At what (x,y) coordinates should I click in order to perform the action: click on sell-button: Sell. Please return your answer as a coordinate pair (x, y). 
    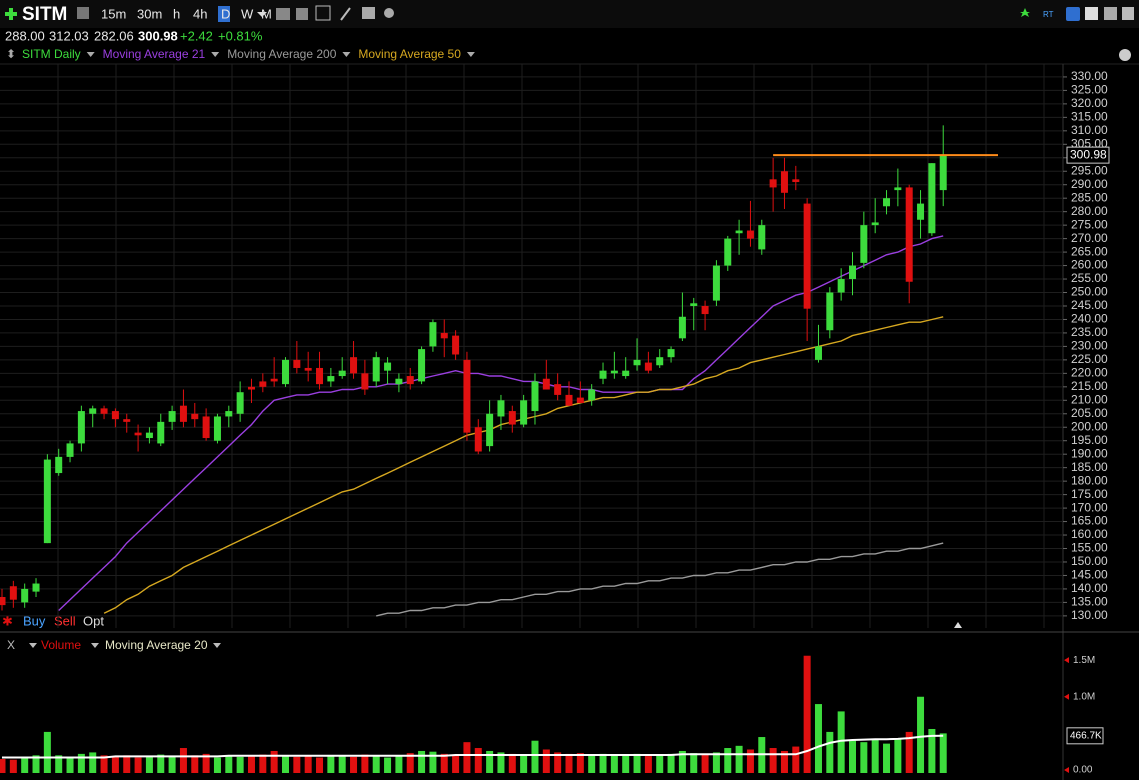
    Looking at the image, I should click on (65, 620).